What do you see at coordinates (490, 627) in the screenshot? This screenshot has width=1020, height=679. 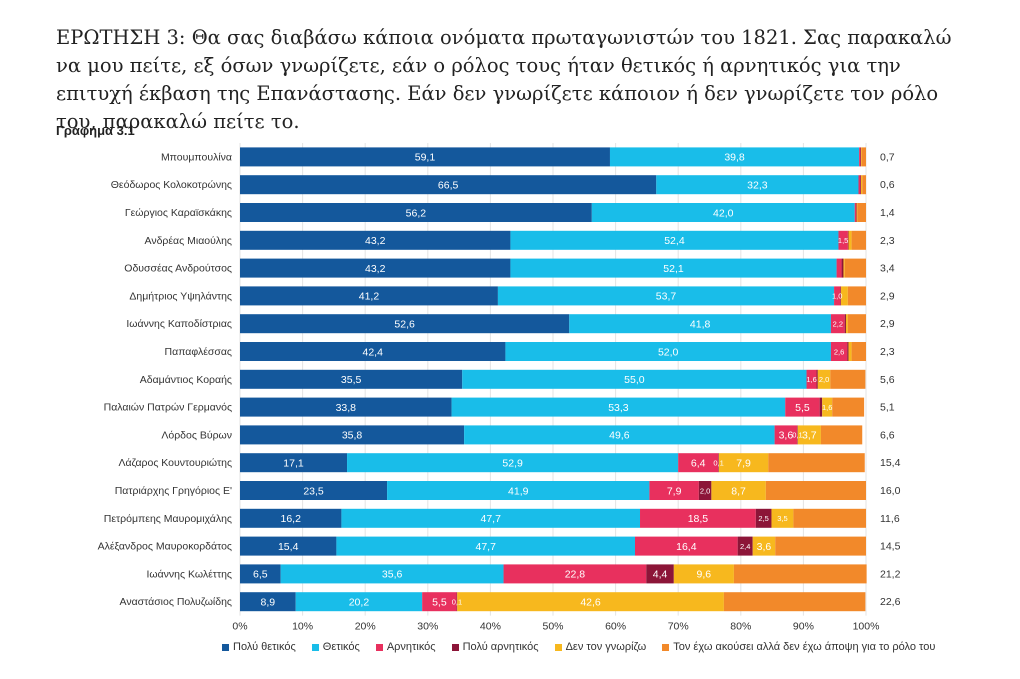 I see `x-tick-label: 40%` at bounding box center [490, 627].